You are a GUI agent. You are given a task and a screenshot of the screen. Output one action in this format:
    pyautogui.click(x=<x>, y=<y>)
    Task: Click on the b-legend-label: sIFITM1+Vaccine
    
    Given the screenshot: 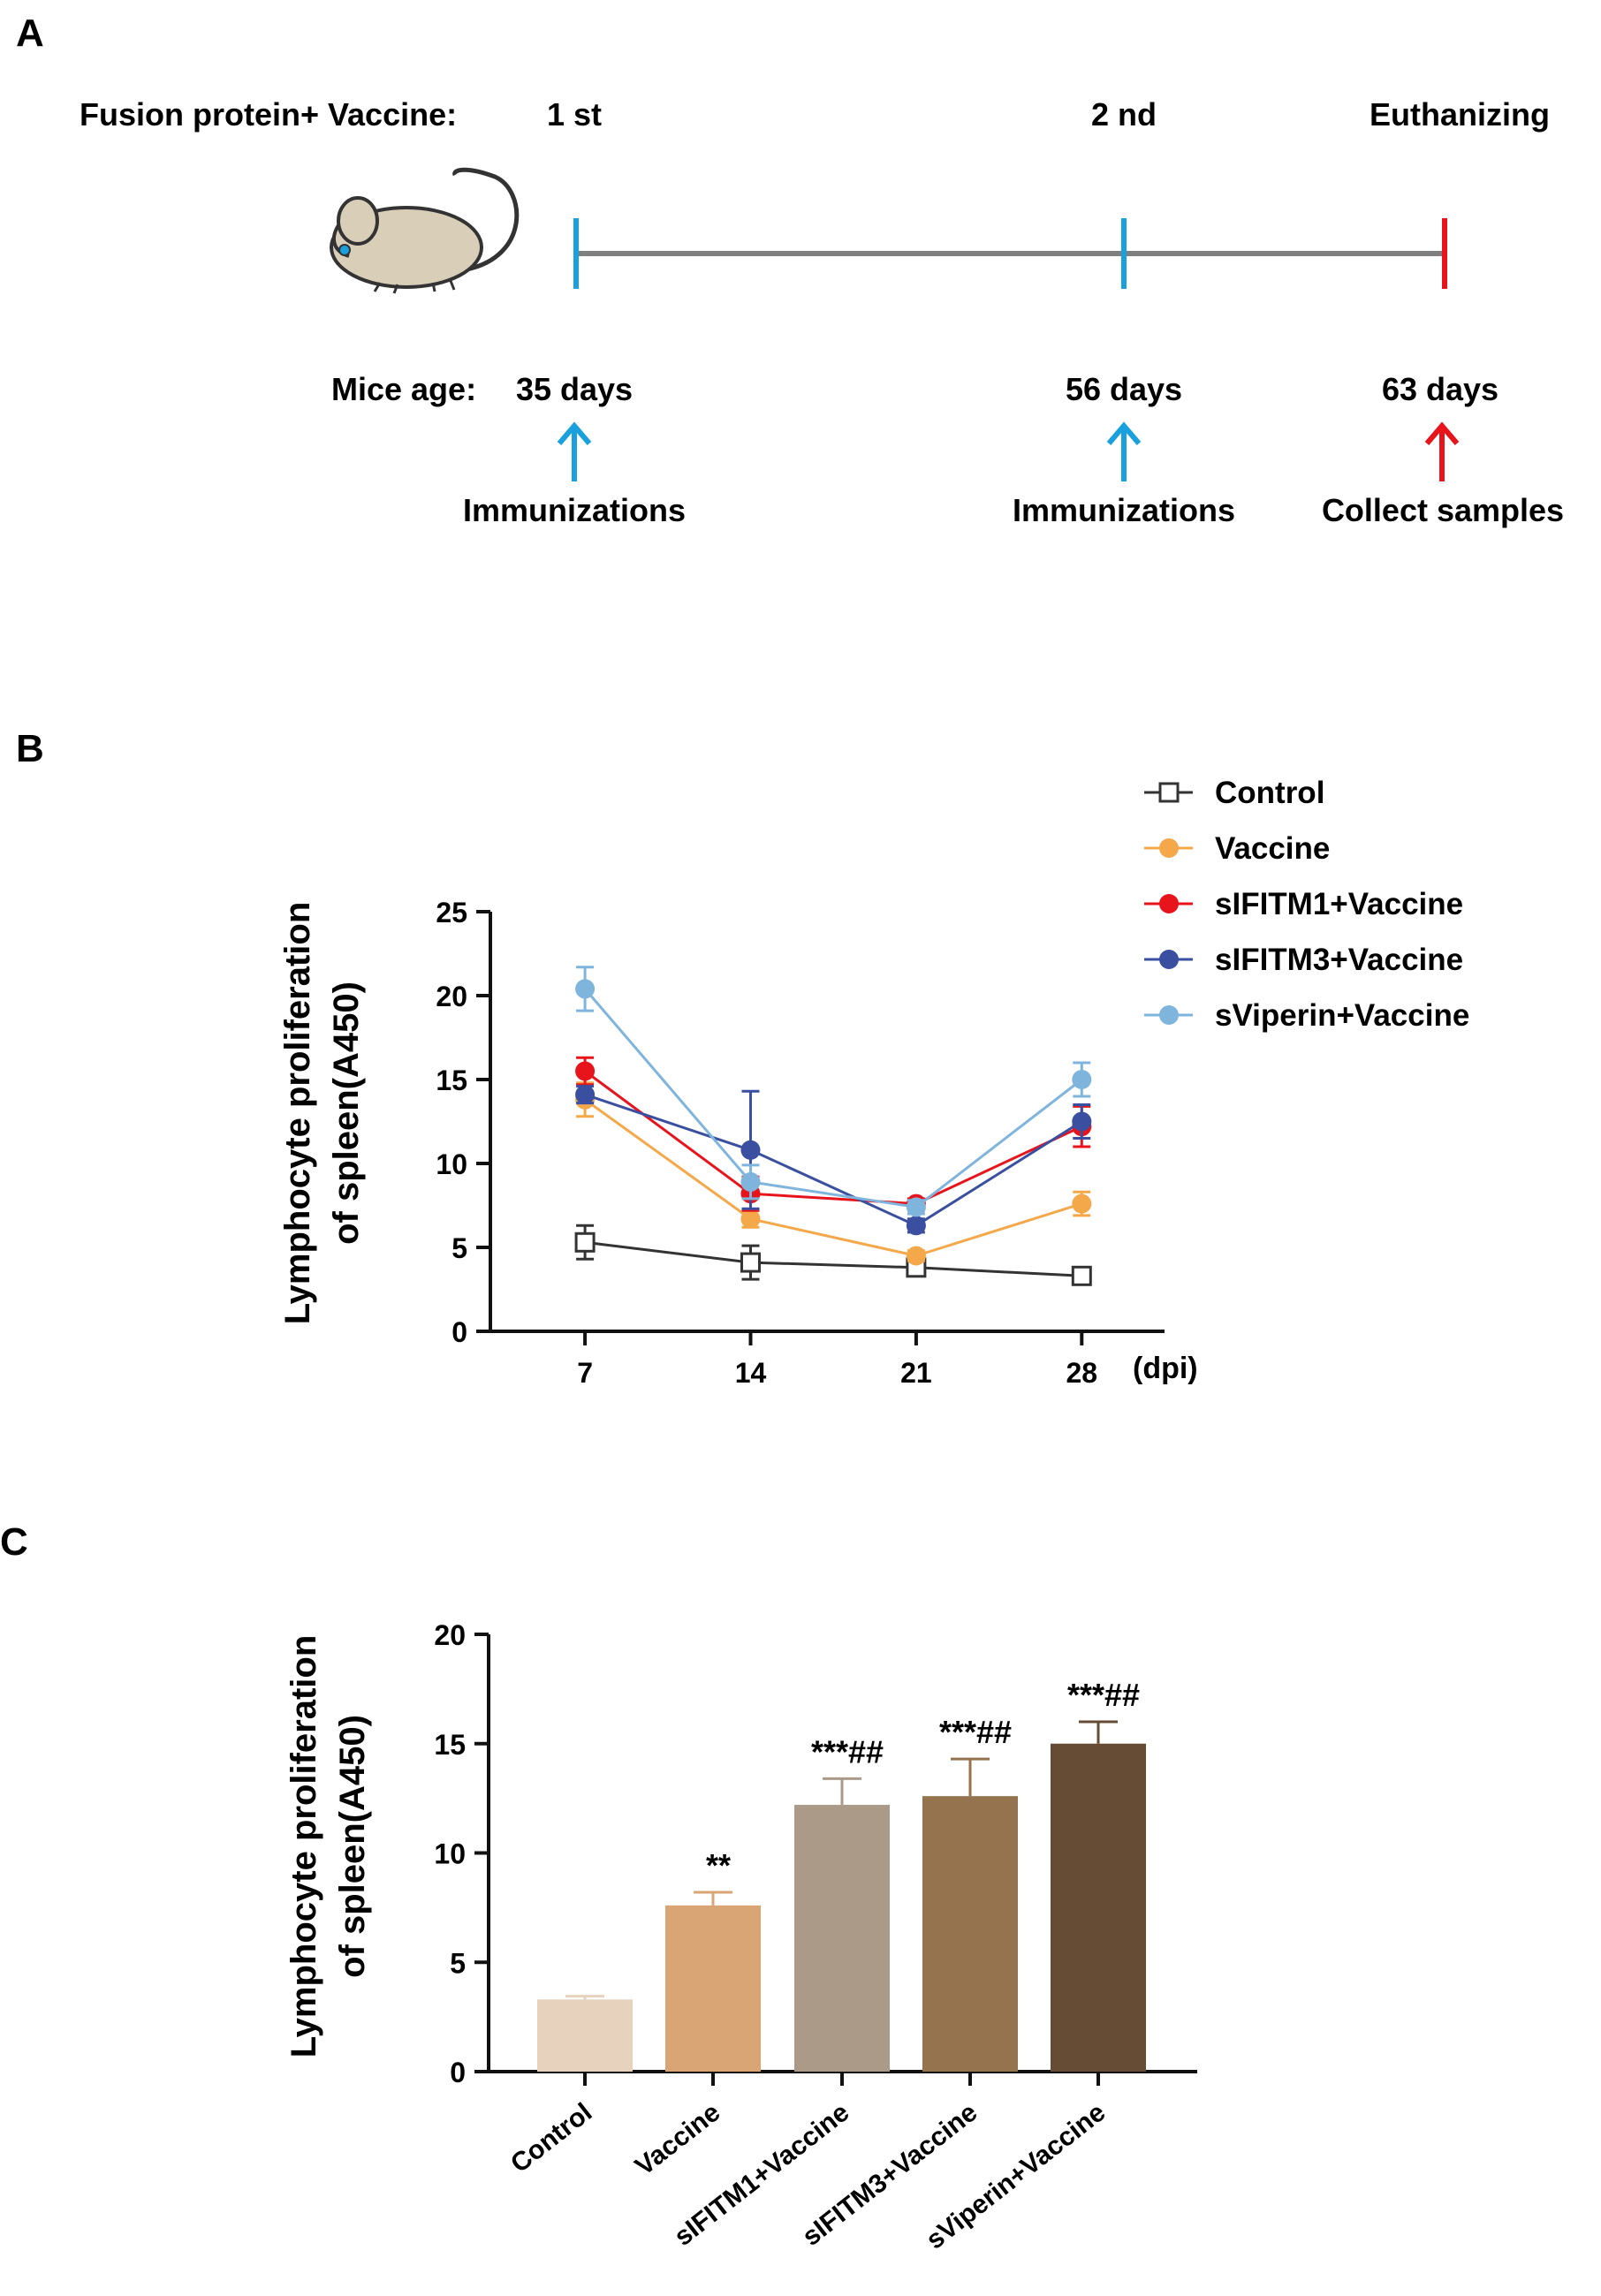 What is the action you would take?
    pyautogui.click(x=1339, y=904)
    